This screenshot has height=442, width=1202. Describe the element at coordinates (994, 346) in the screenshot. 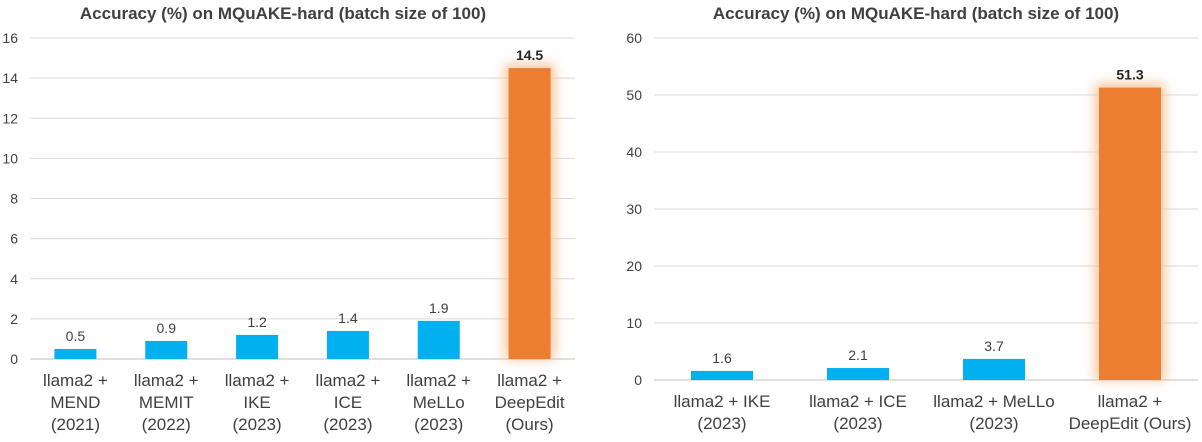

I see `data-label: 3.7` at that location.